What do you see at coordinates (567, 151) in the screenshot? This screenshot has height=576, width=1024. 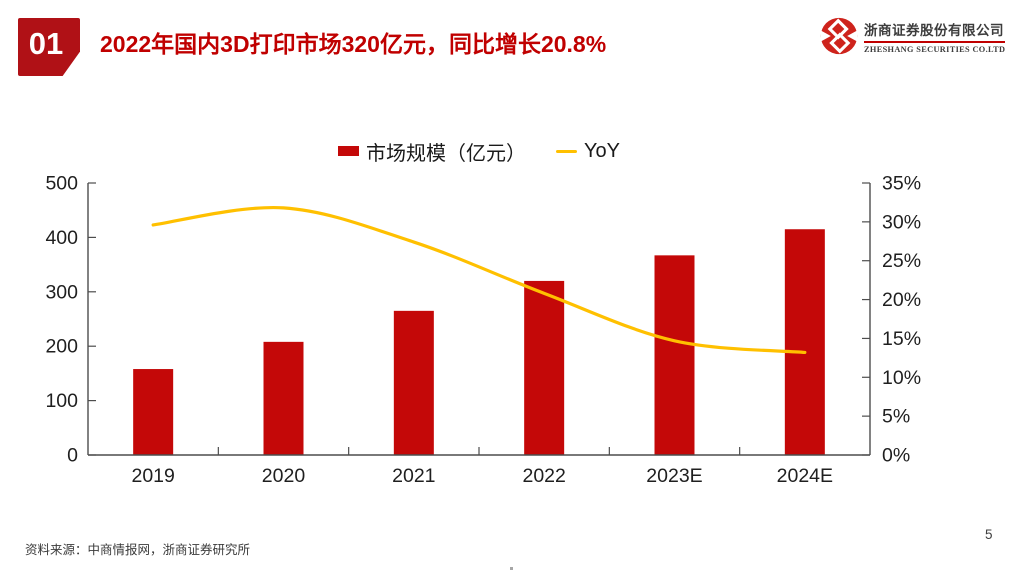 I see `yoy-line-swatch` at bounding box center [567, 151].